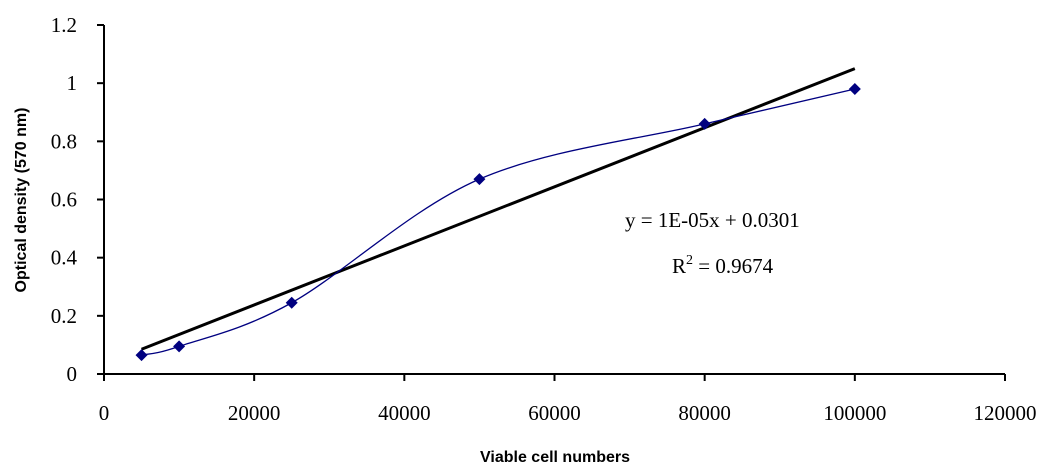 Image resolution: width=1052 pixels, height=474 pixels. Describe the element at coordinates (64, 25) in the screenshot. I see `y-tick-label: 1.2` at that location.